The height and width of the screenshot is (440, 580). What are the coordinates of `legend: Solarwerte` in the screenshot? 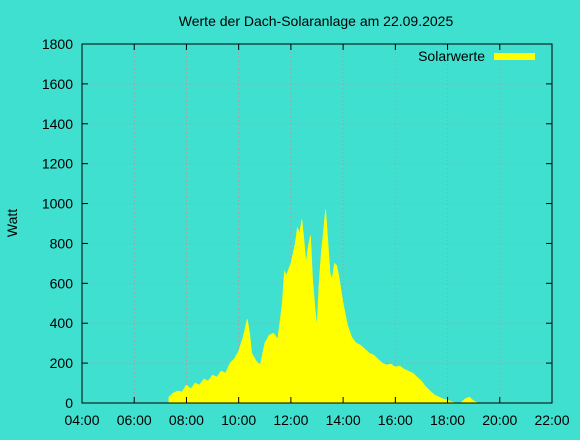 It's located at (476, 56).